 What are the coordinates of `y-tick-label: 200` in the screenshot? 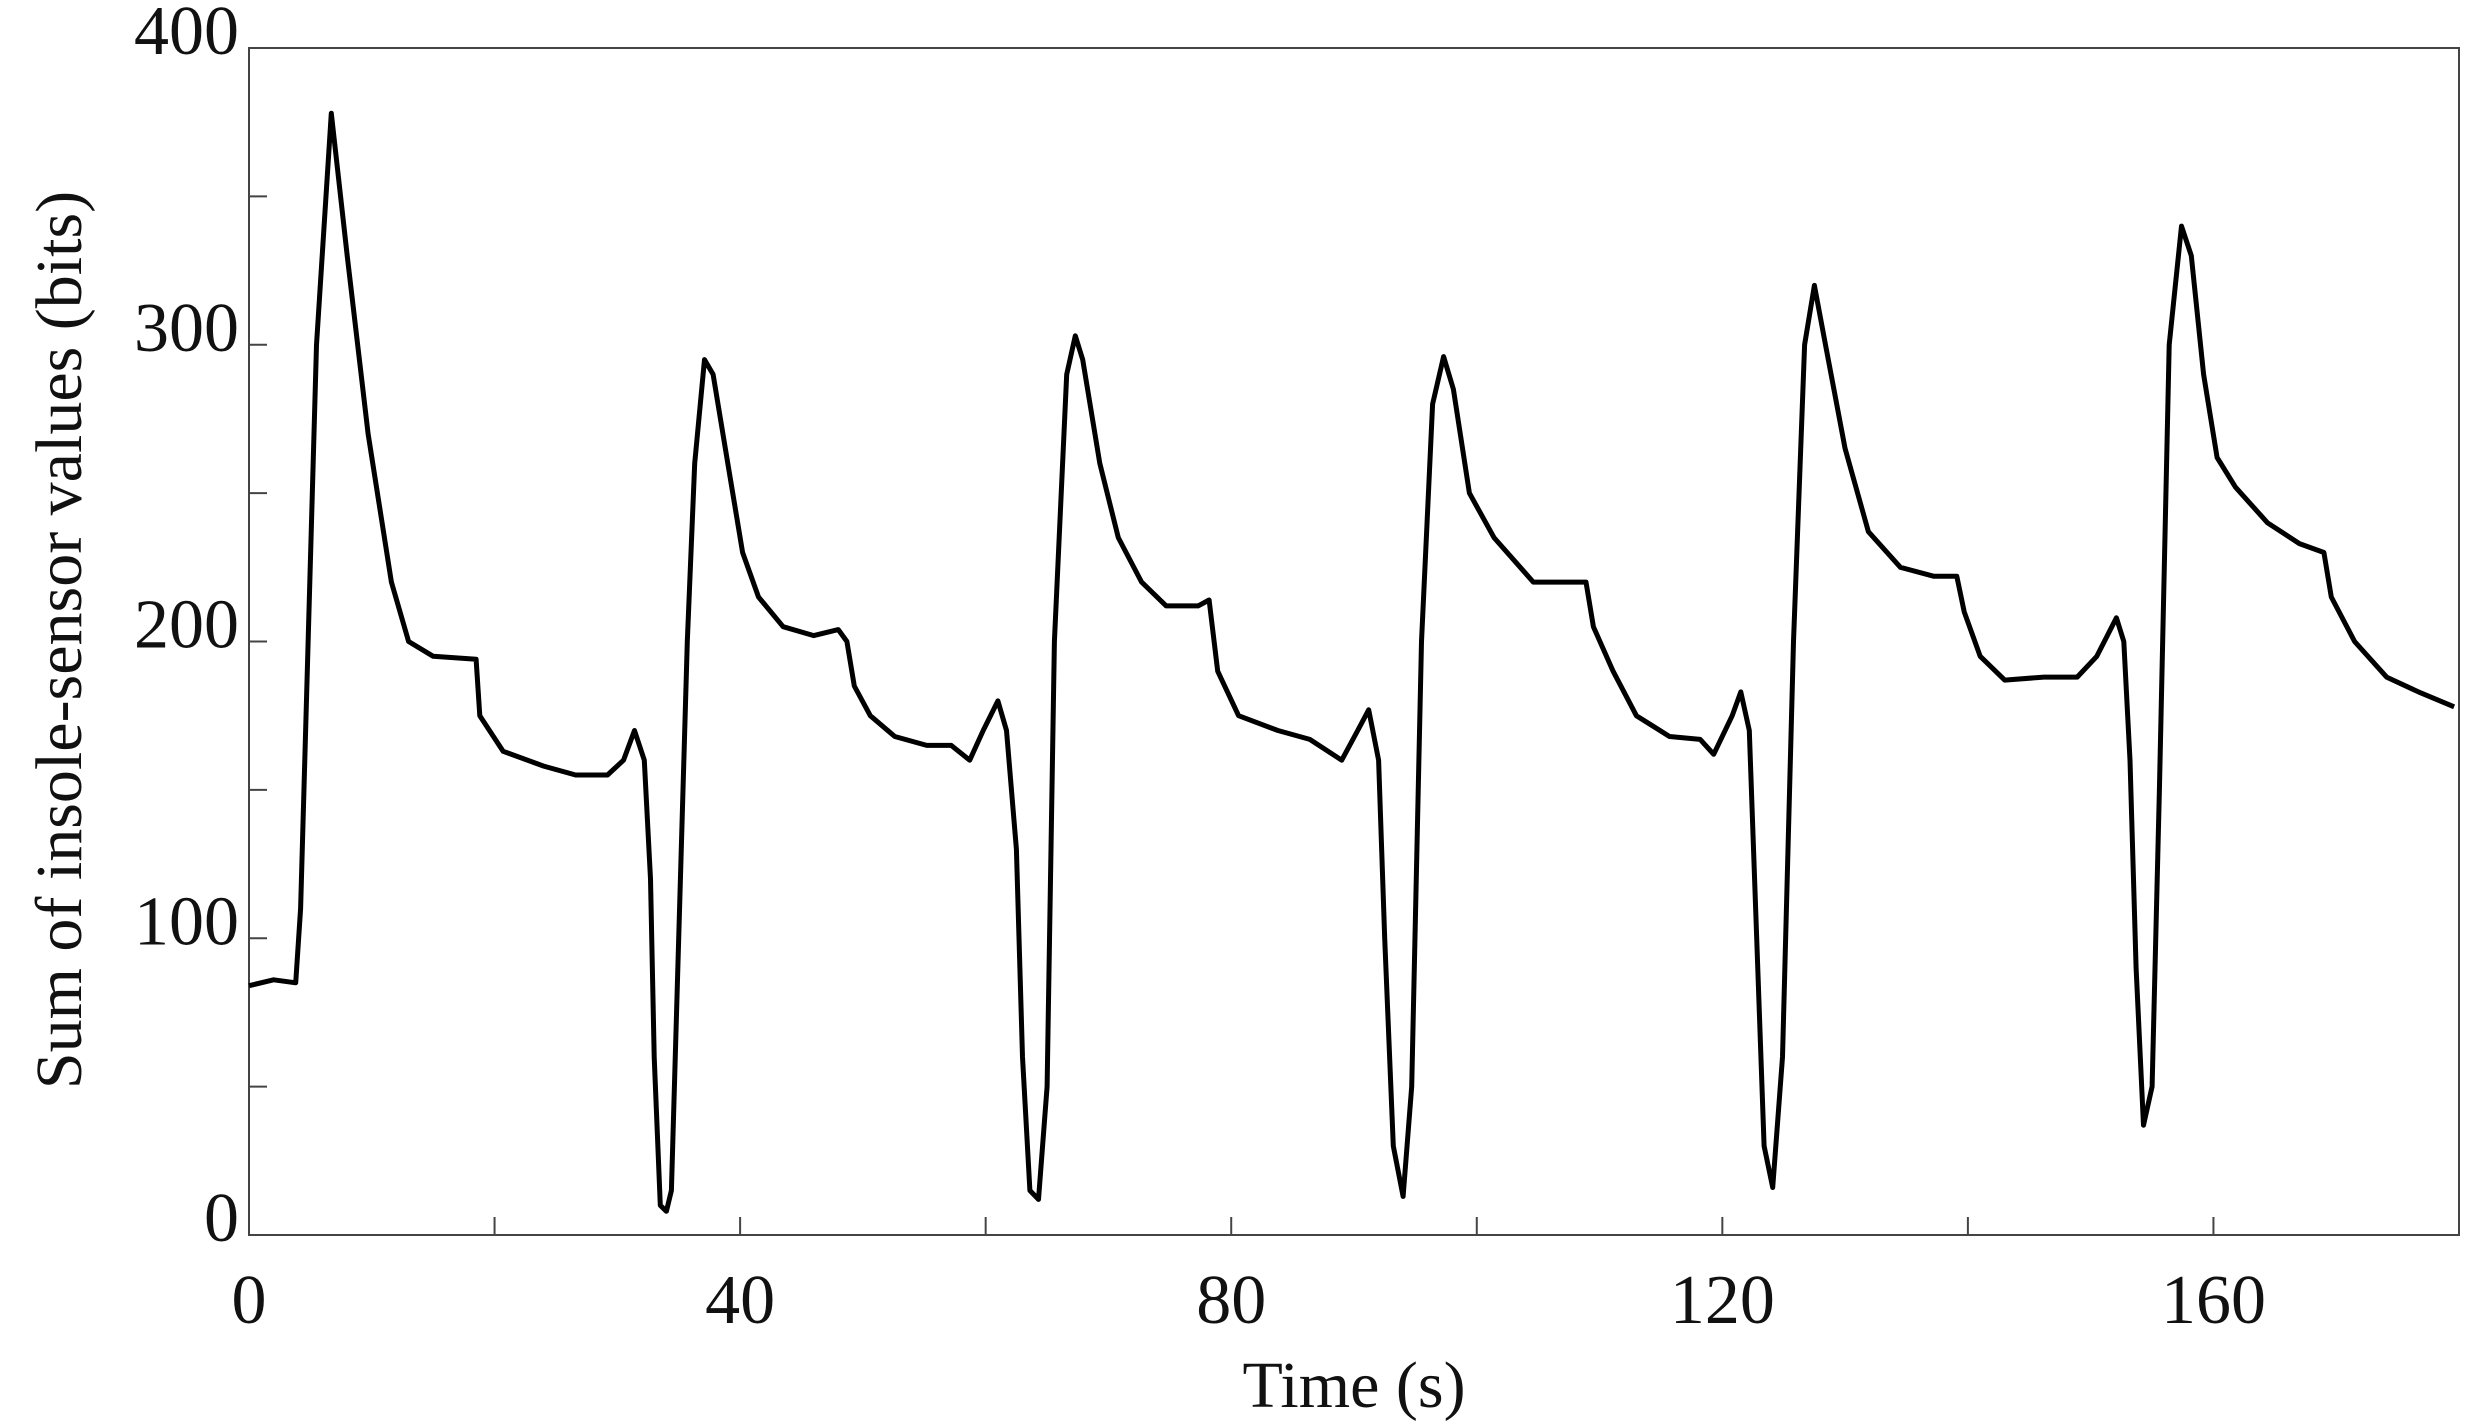 It's located at (186, 625).